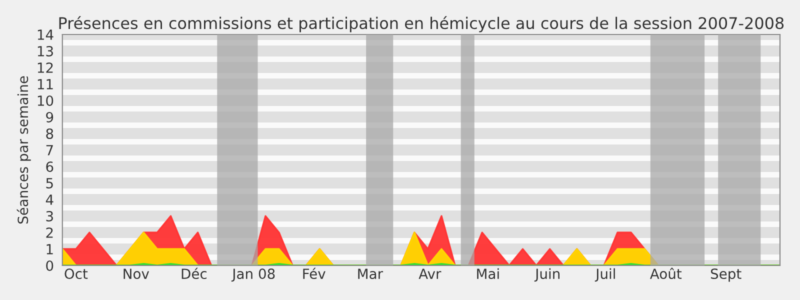  Describe the element at coordinates (137, 274) in the screenshot. I see `x-tick-label: Nov` at that location.